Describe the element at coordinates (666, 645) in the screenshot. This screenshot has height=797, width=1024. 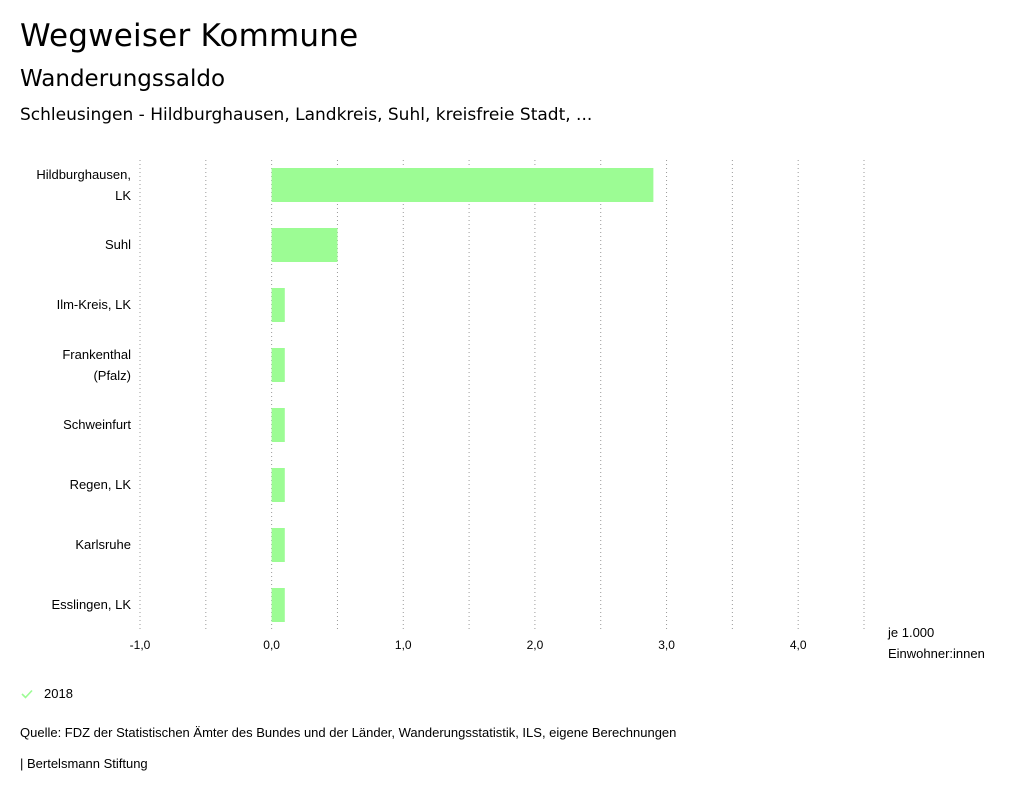
I see `x-tick-label-4: 3,0` at that location.